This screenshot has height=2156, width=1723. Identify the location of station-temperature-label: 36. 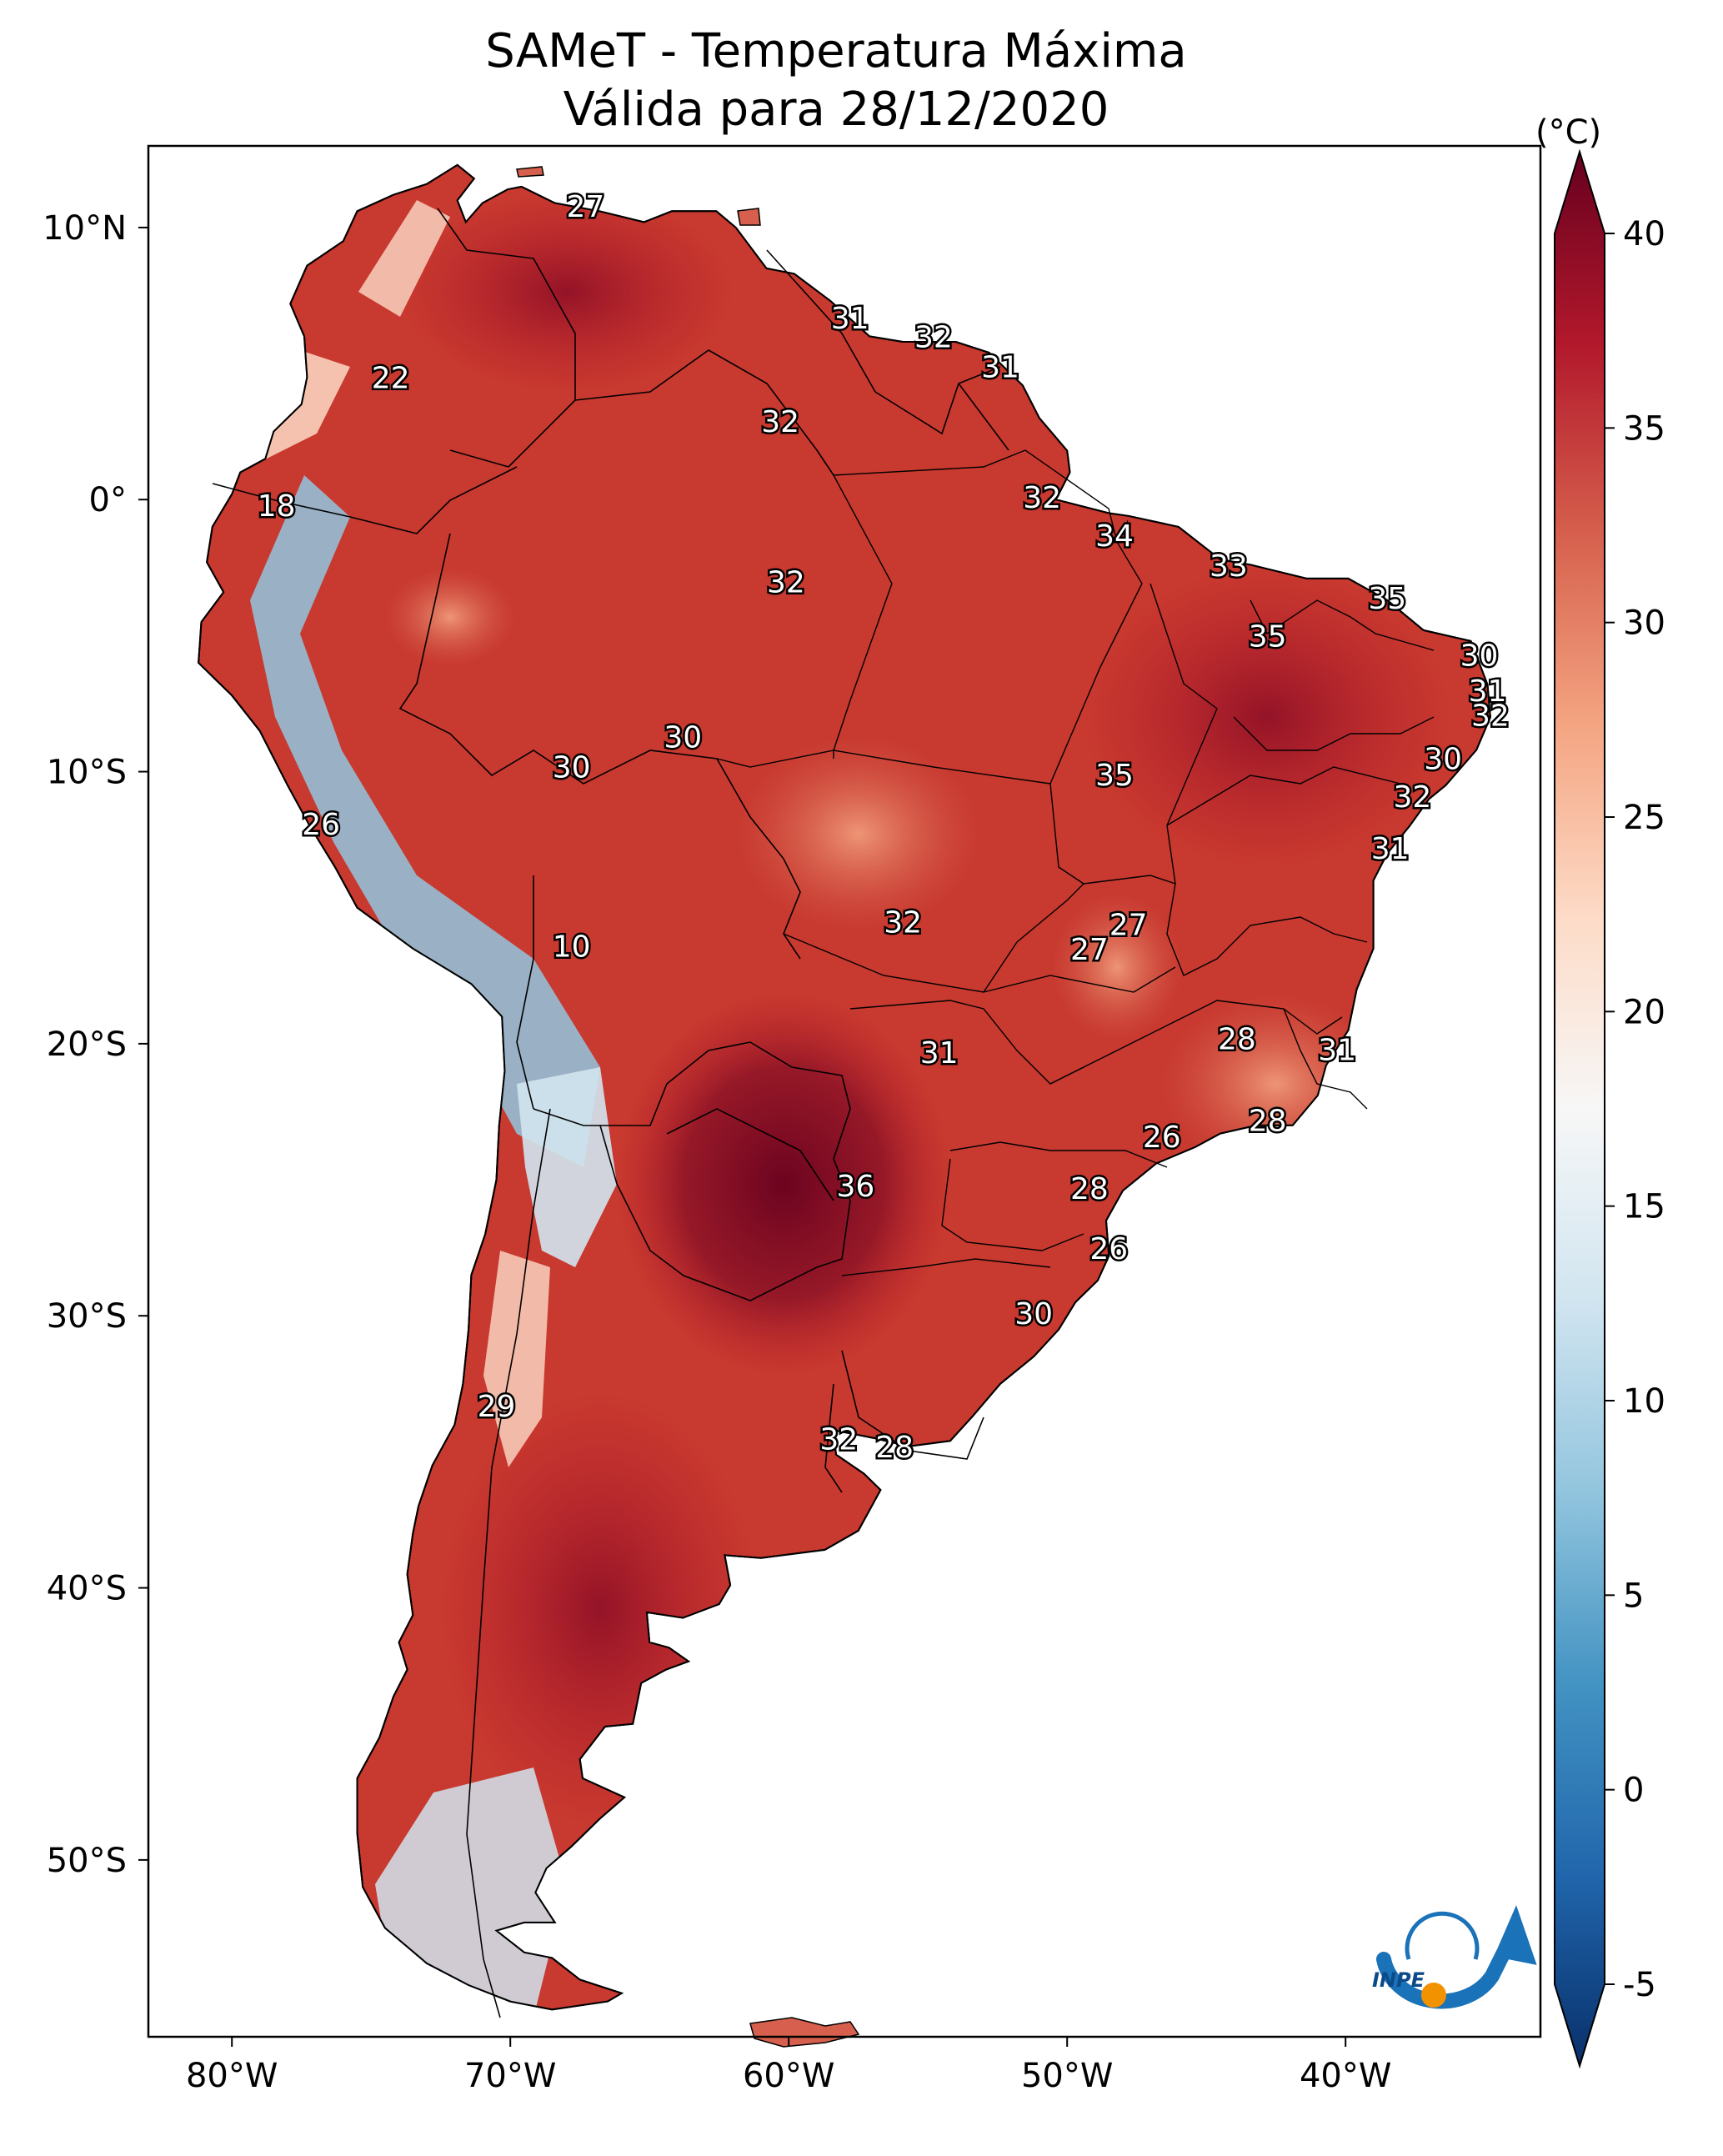
(855, 1187).